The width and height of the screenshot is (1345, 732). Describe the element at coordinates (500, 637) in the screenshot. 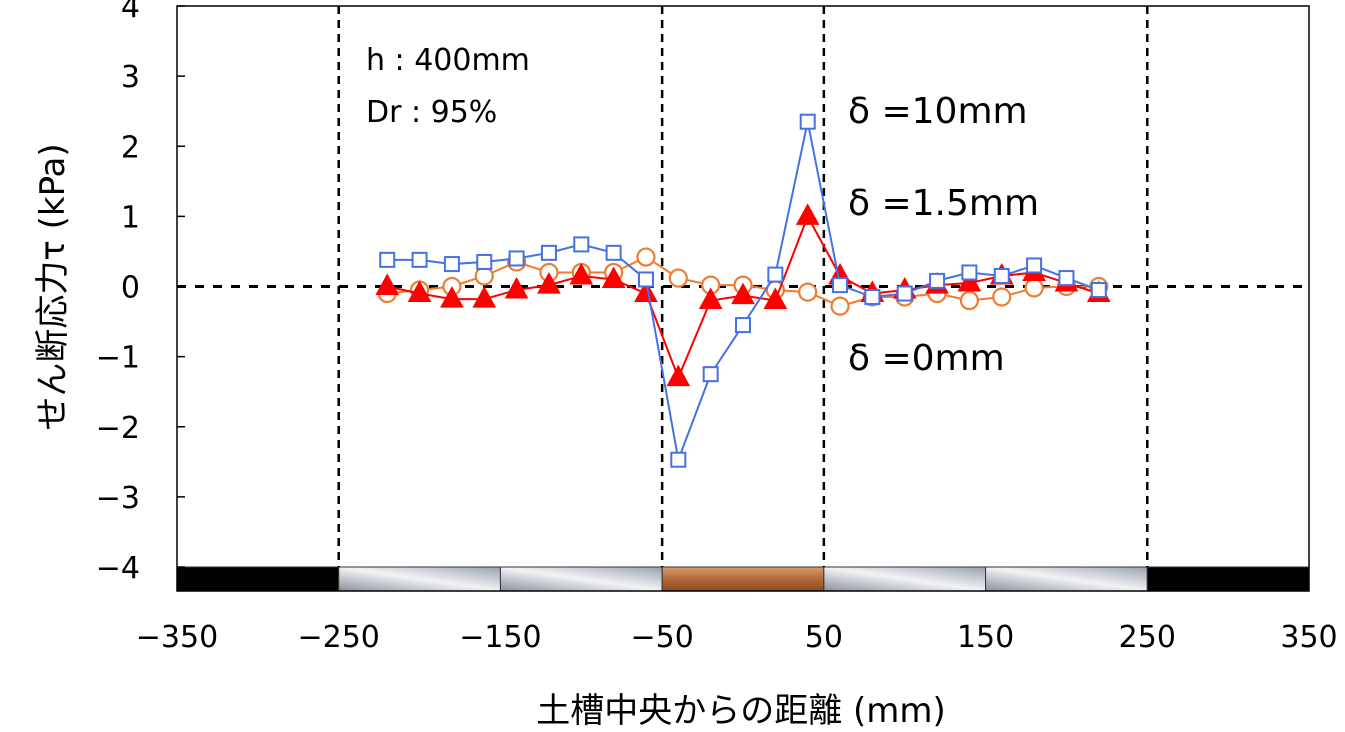

I see `x-tick-label: −150` at that location.